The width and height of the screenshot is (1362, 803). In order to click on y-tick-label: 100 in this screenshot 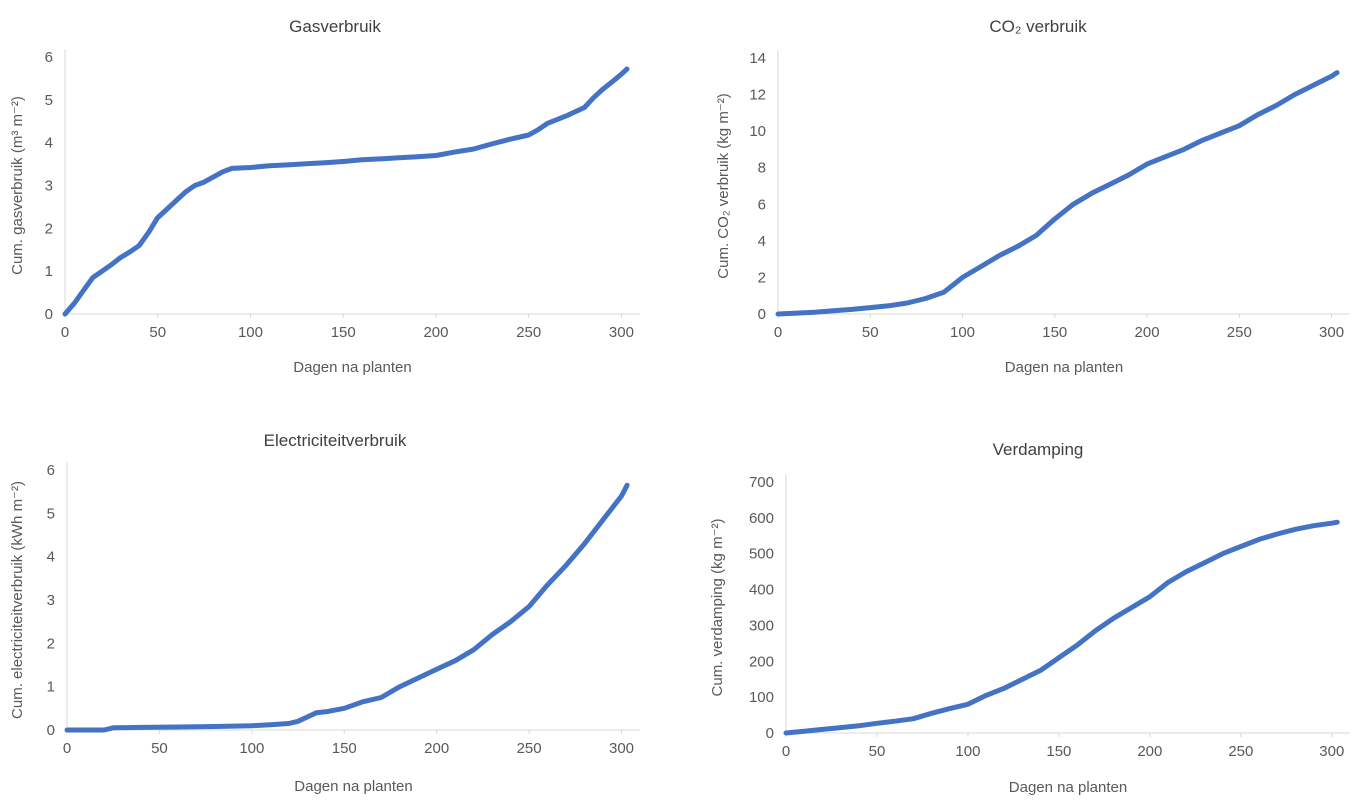, I will do `click(761, 697)`.